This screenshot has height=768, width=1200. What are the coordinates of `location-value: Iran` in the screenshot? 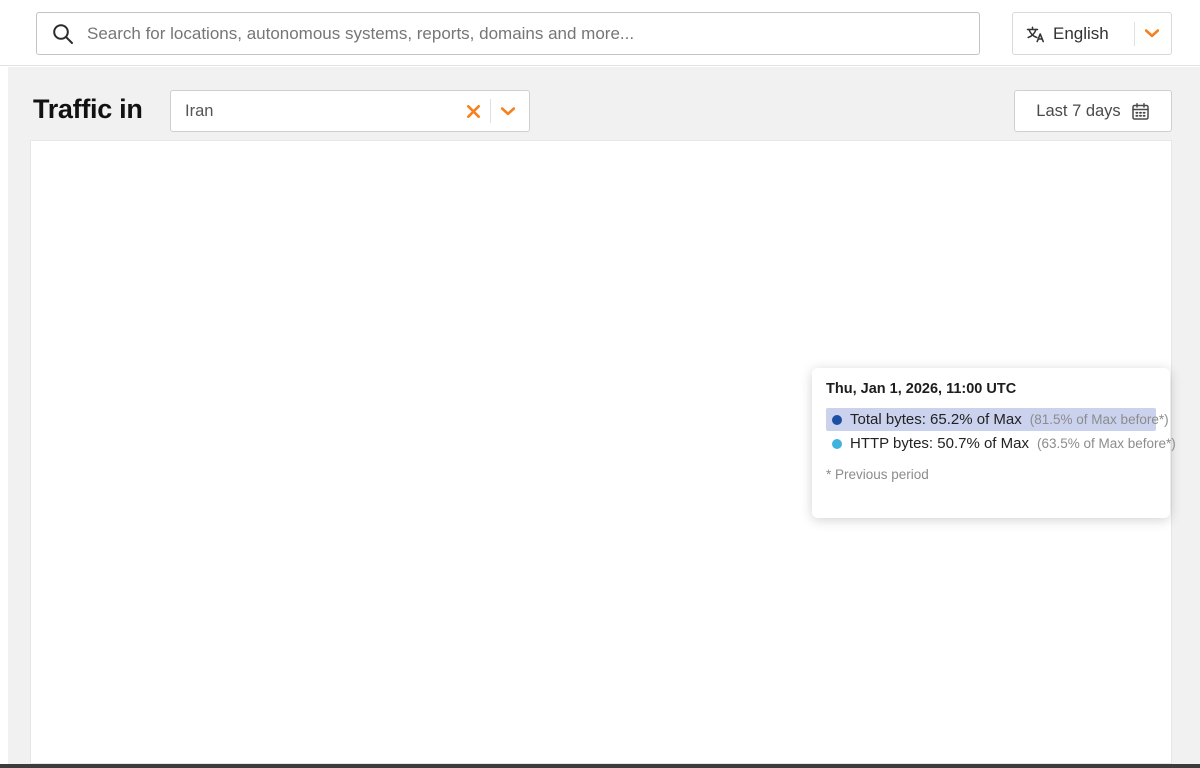 It's located at (199, 110).